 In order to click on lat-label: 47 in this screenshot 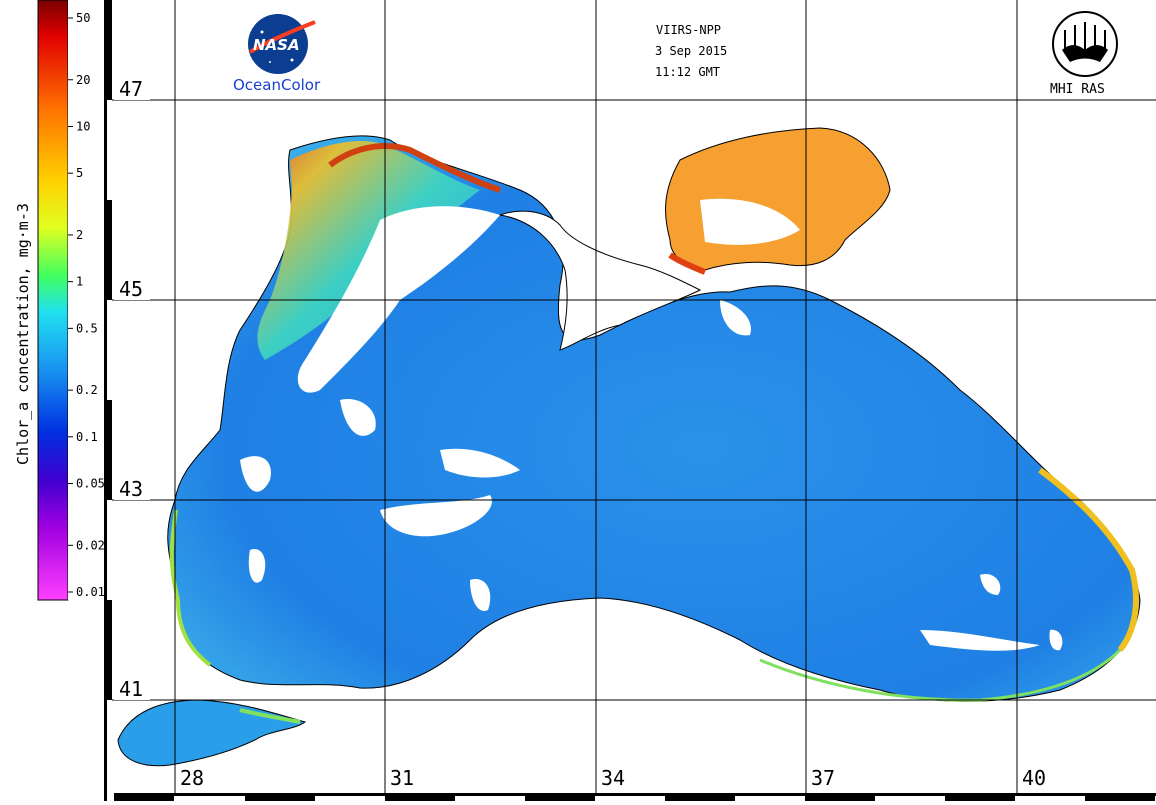, I will do `click(131, 89)`.